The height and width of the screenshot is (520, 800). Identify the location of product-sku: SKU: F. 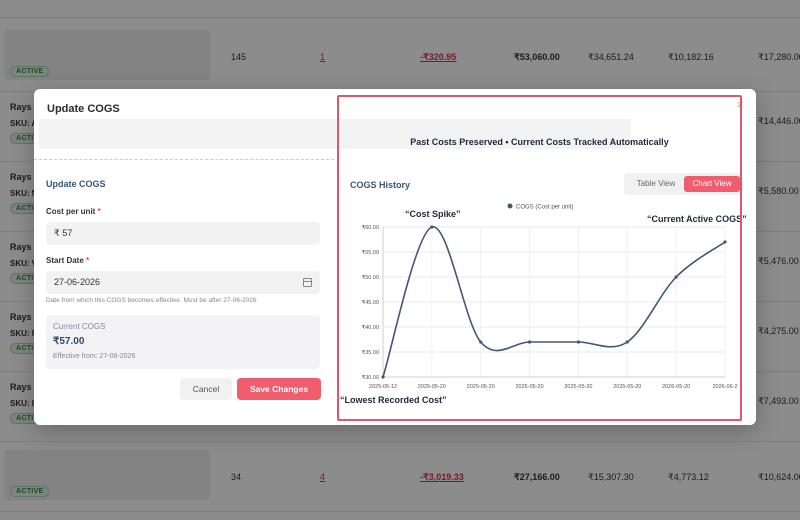
(23, 333).